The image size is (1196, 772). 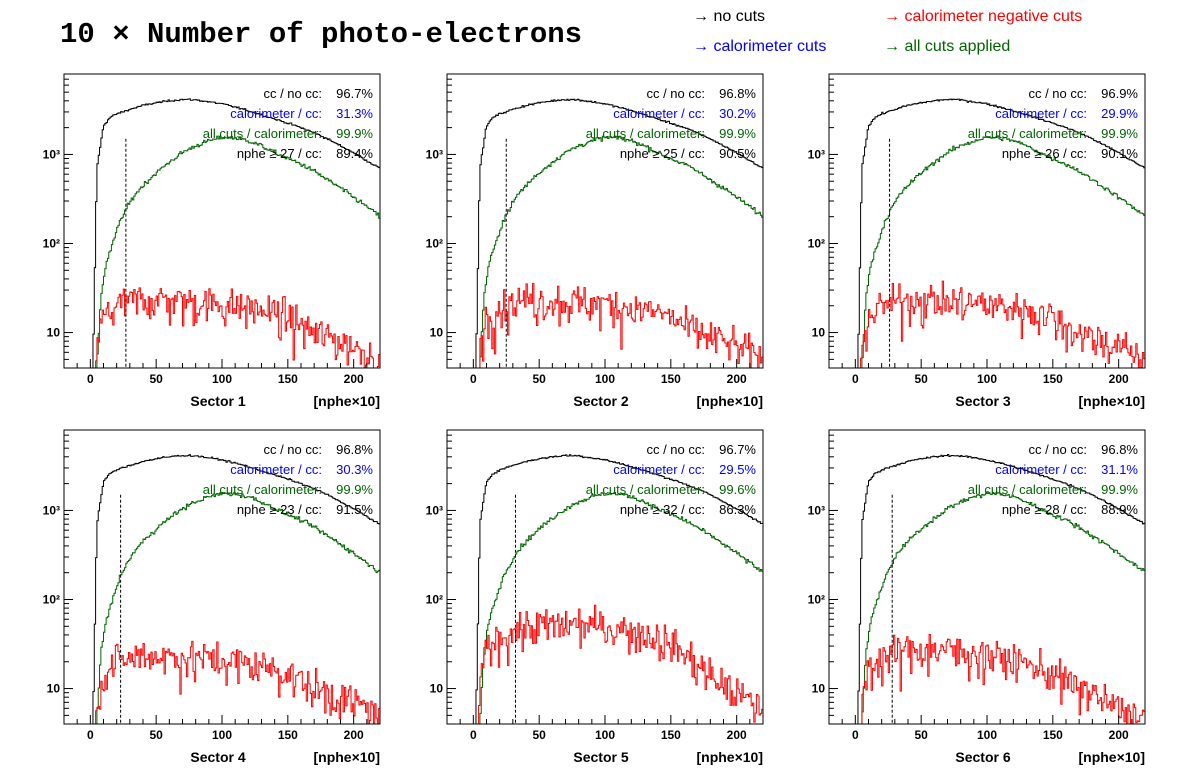 What do you see at coordinates (983, 16) in the screenshot?
I see `legend-negative-cuts: → calorimeter negative cuts` at bounding box center [983, 16].